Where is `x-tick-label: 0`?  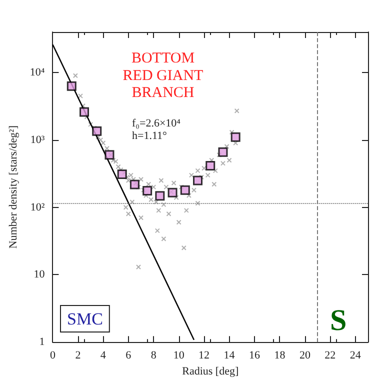 x-tick-label: 0 is located at coordinates (53, 356).